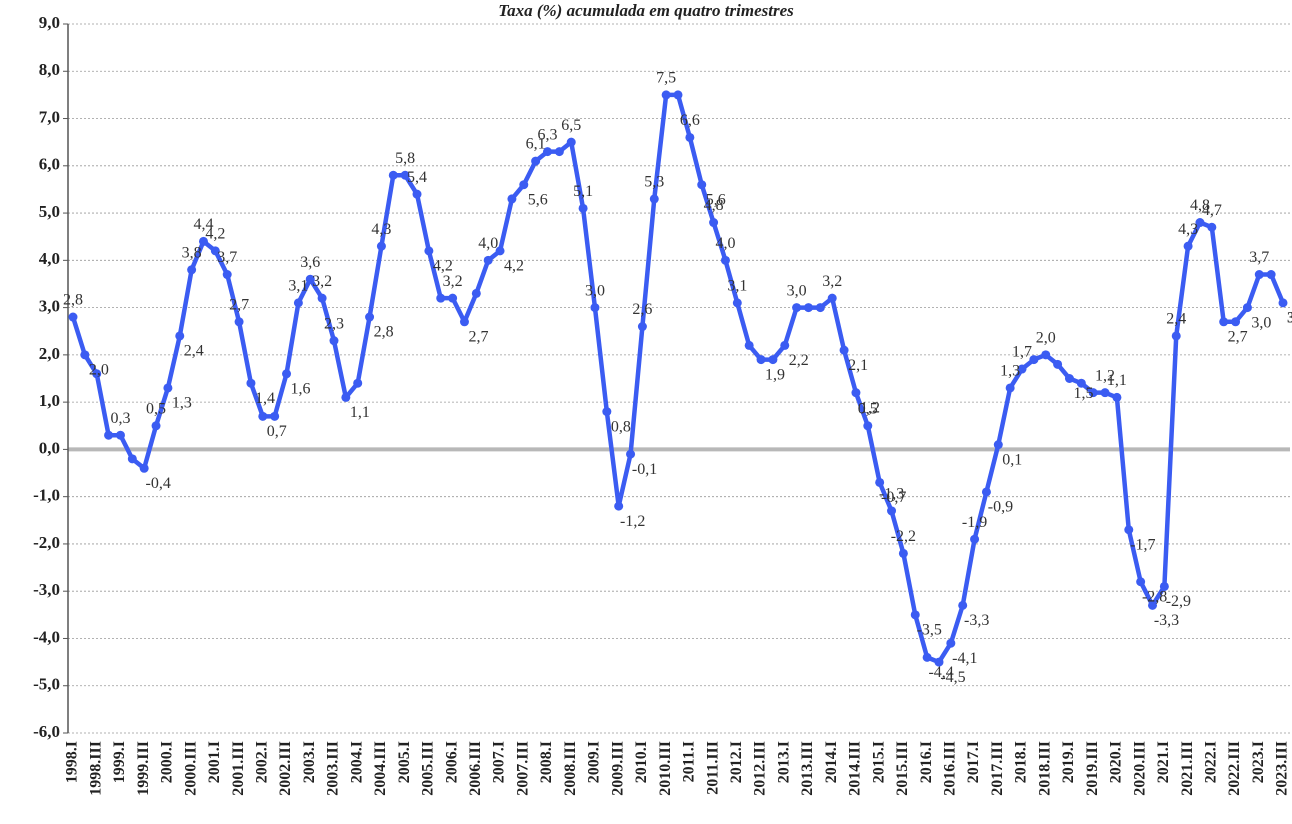 Image resolution: width=1292 pixels, height=824 pixels. Describe the element at coordinates (666, 78) in the screenshot. I see `data-label: 7,5` at that location.